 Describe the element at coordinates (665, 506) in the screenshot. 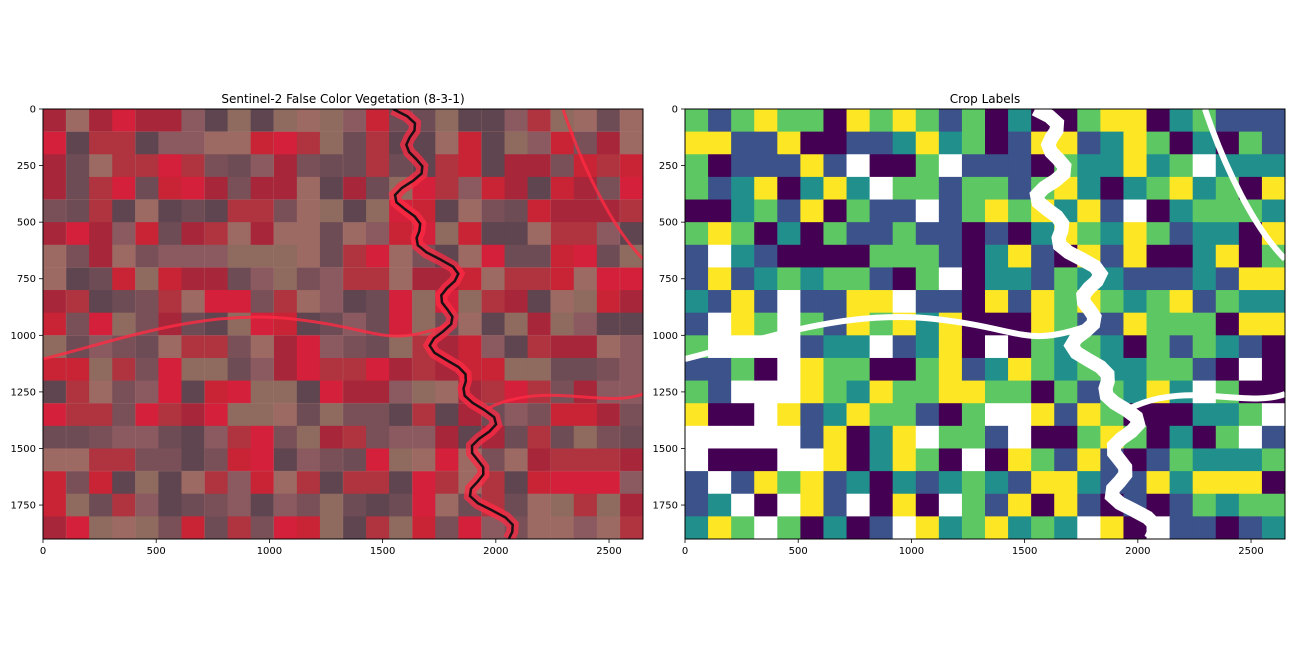

I see `y-tick-label: 1750` at that location.